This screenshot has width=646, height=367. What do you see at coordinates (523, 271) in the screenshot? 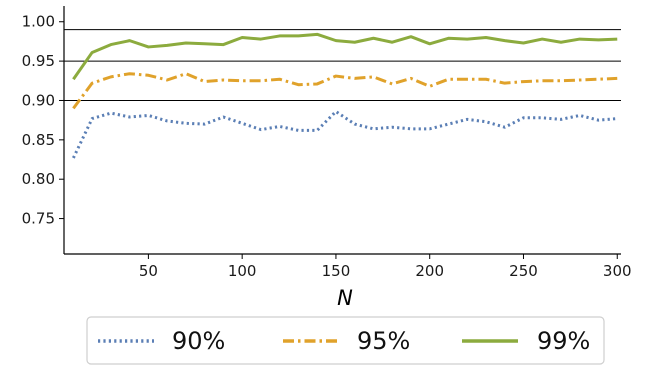
I see `x-tick-label-4: 250` at bounding box center [523, 271].